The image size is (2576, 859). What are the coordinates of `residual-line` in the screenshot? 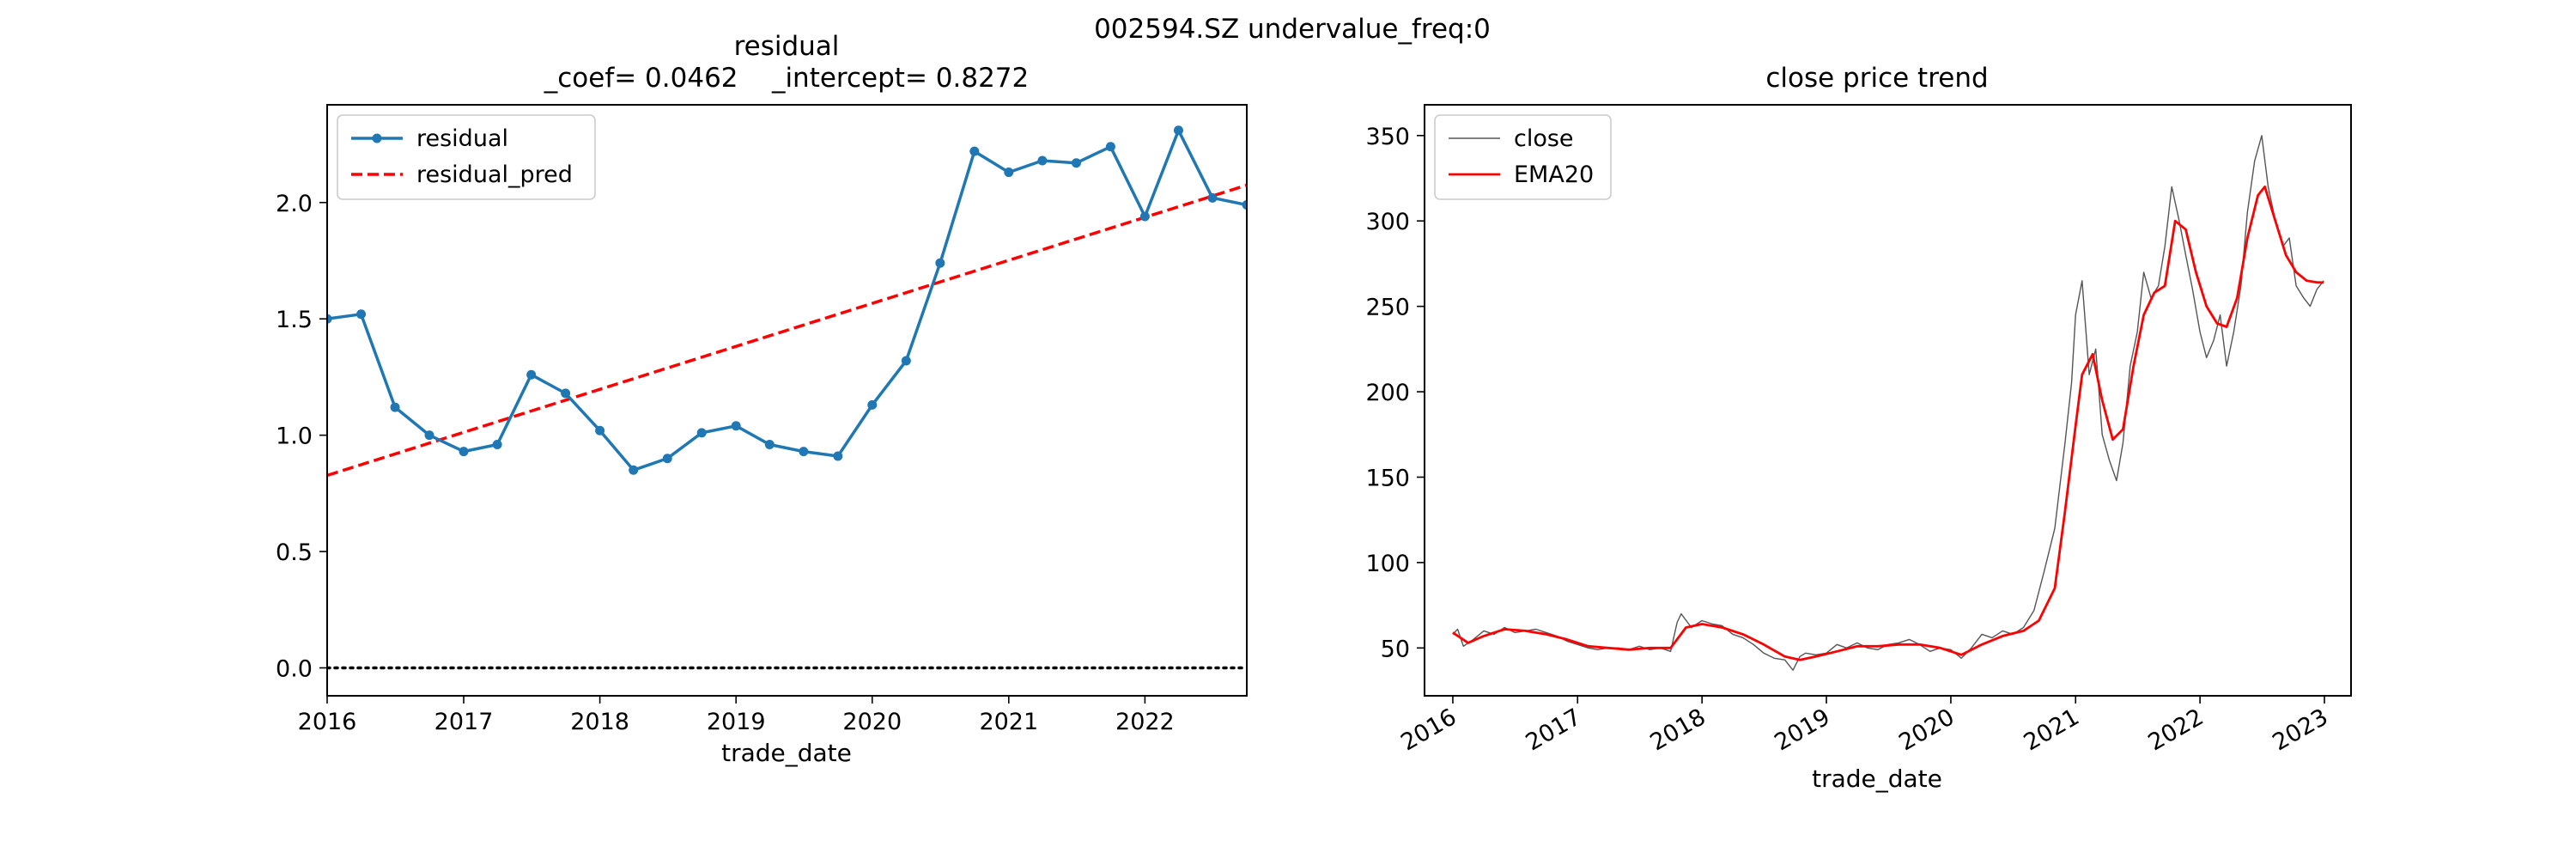 It's located at (787, 300).